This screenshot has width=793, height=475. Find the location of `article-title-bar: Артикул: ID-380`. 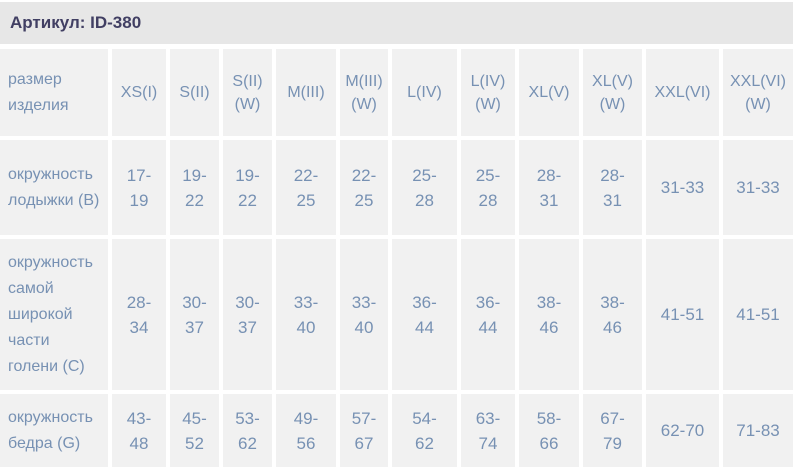

article-title-bar: Артикул: ID-380 is located at coordinates (396, 23).